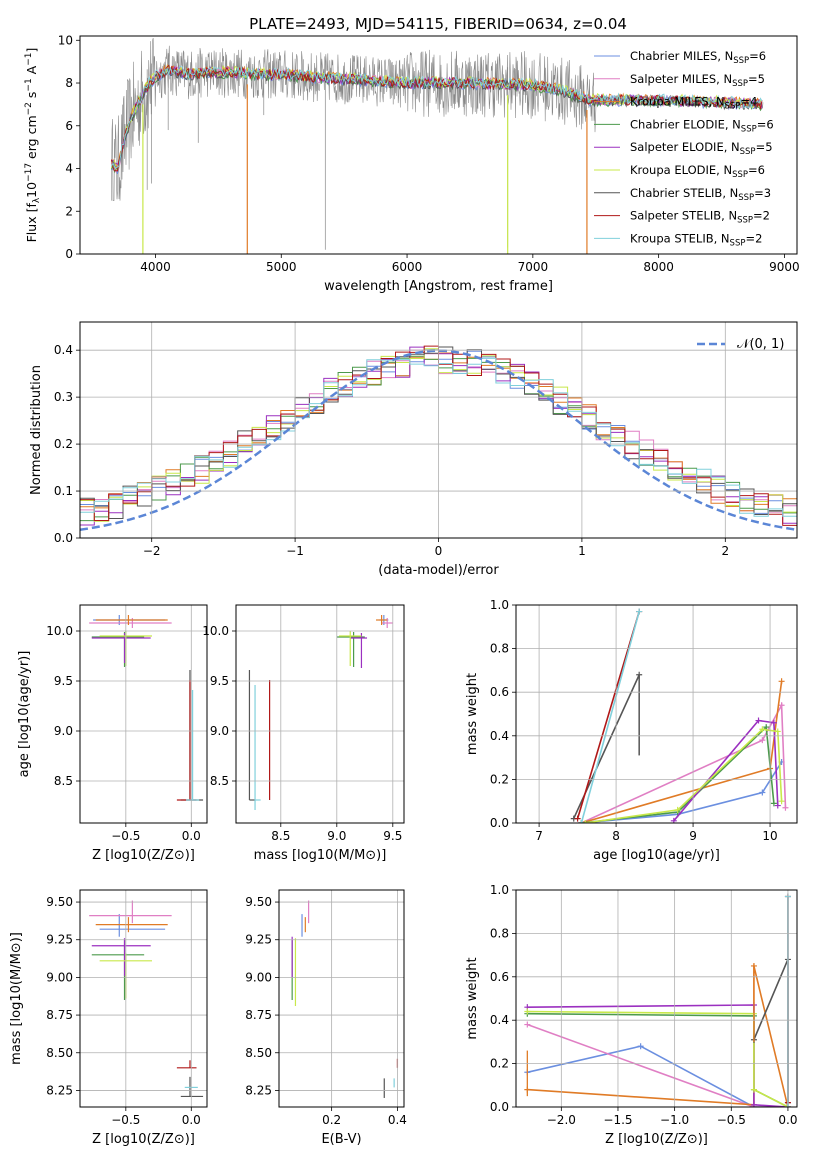  Describe the element at coordinates (59, 631) in the screenshot. I see `age-vs-z-y-tick-label: 10.0` at that location.